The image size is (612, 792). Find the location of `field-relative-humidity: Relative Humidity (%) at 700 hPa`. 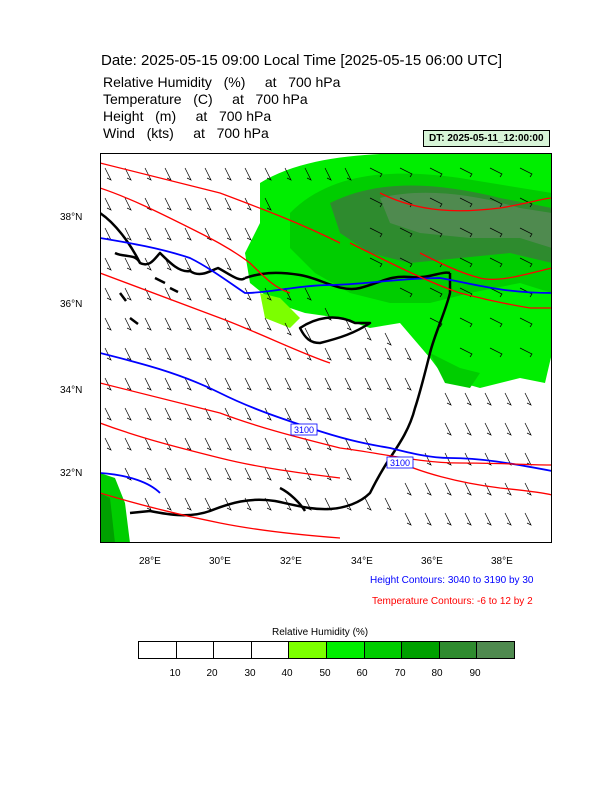

field-relative-humidity: Relative Humidity (%) at 700 hPa is located at coordinates (221, 82).